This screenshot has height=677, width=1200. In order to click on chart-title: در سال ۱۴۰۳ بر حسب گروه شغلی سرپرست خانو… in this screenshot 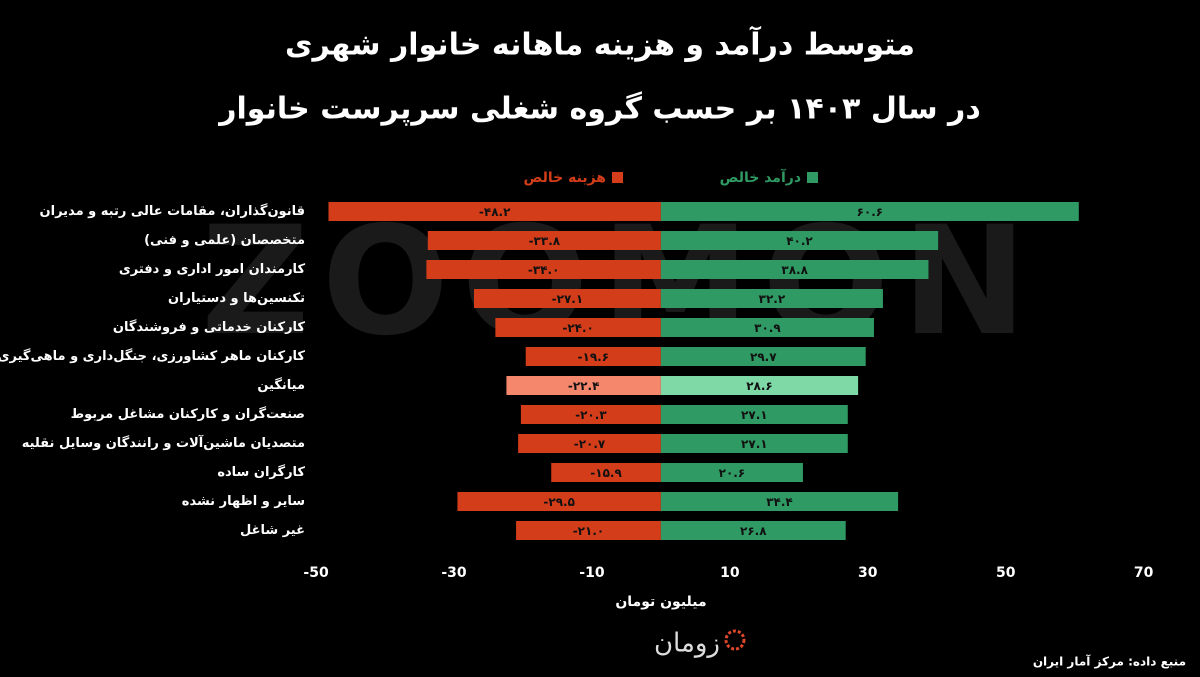, I will do `click(598, 109)`.